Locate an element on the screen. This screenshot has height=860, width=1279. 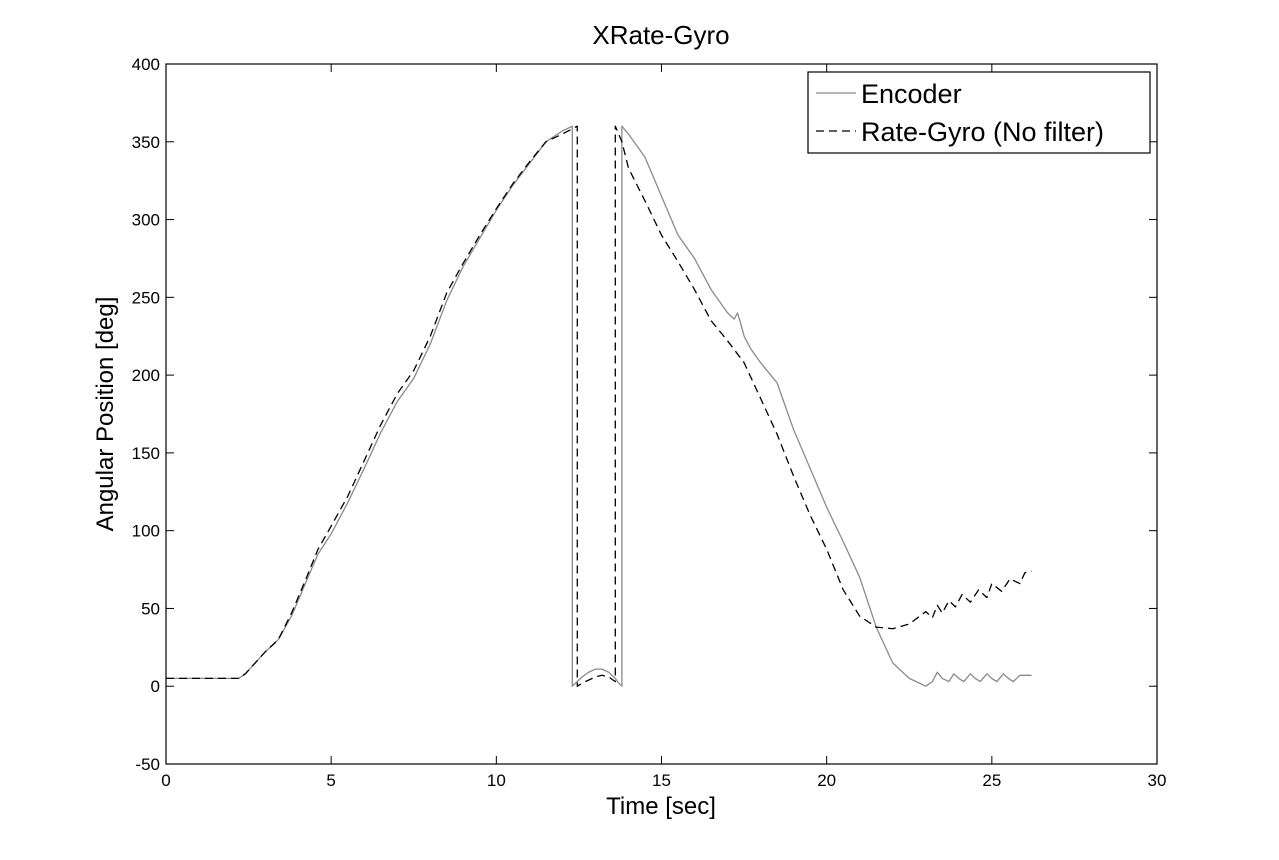
legend: Encoder Rate-Gyro (No filter) is located at coordinates (979, 112).